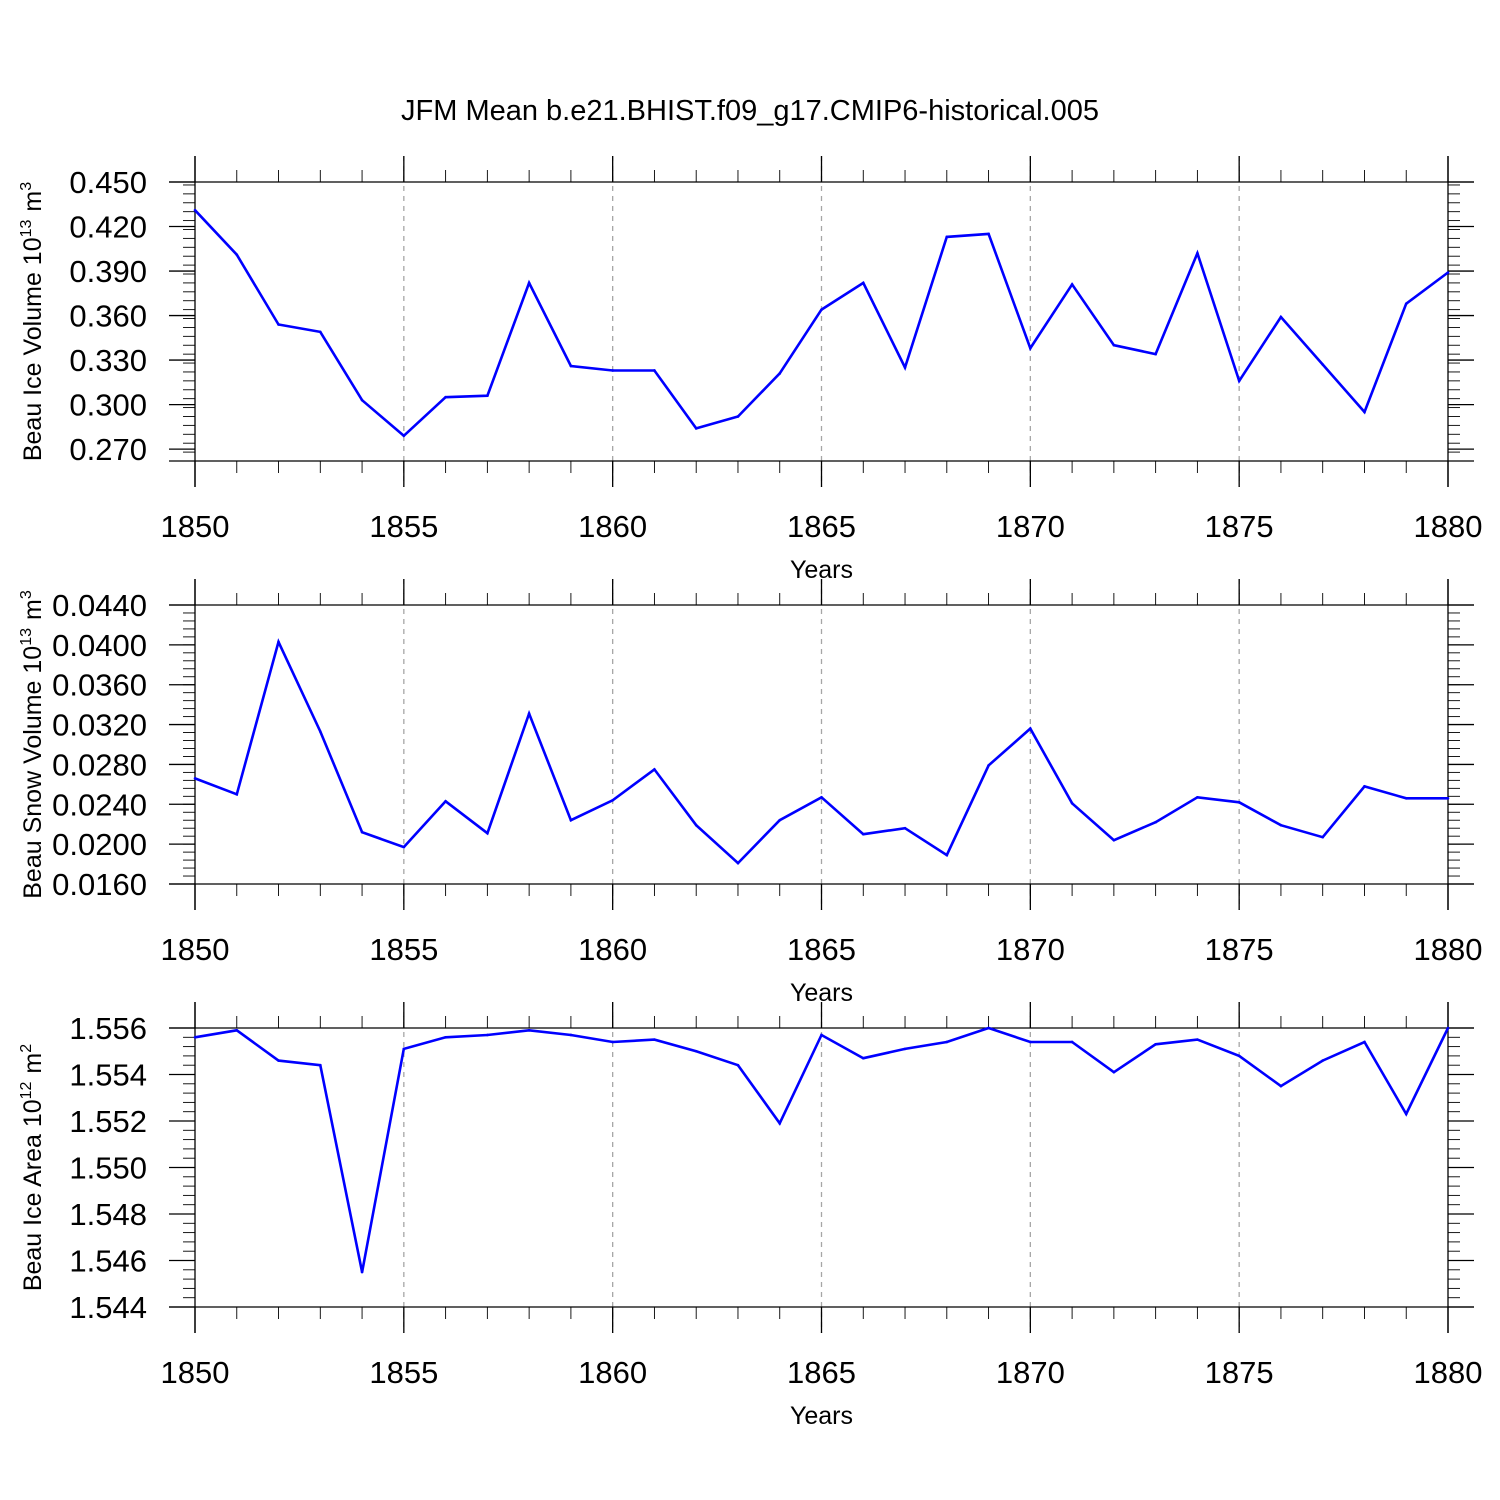  Describe the element at coordinates (1448, 1372) in the screenshot. I see `x-tick-label: 1880` at that location.